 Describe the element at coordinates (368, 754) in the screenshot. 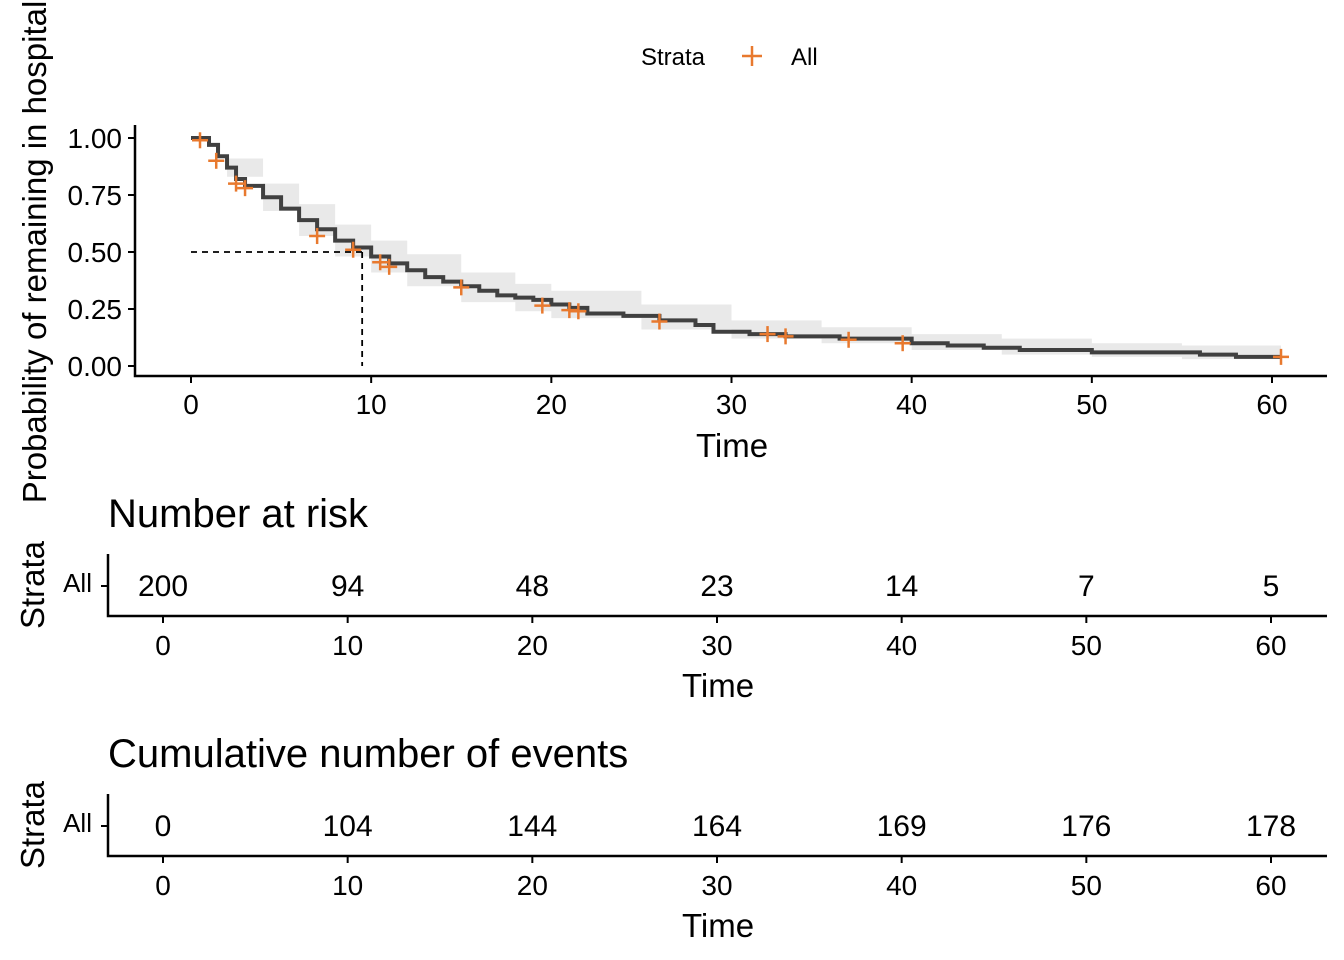

I see `events-table-title: Cumulative number of events` at that location.